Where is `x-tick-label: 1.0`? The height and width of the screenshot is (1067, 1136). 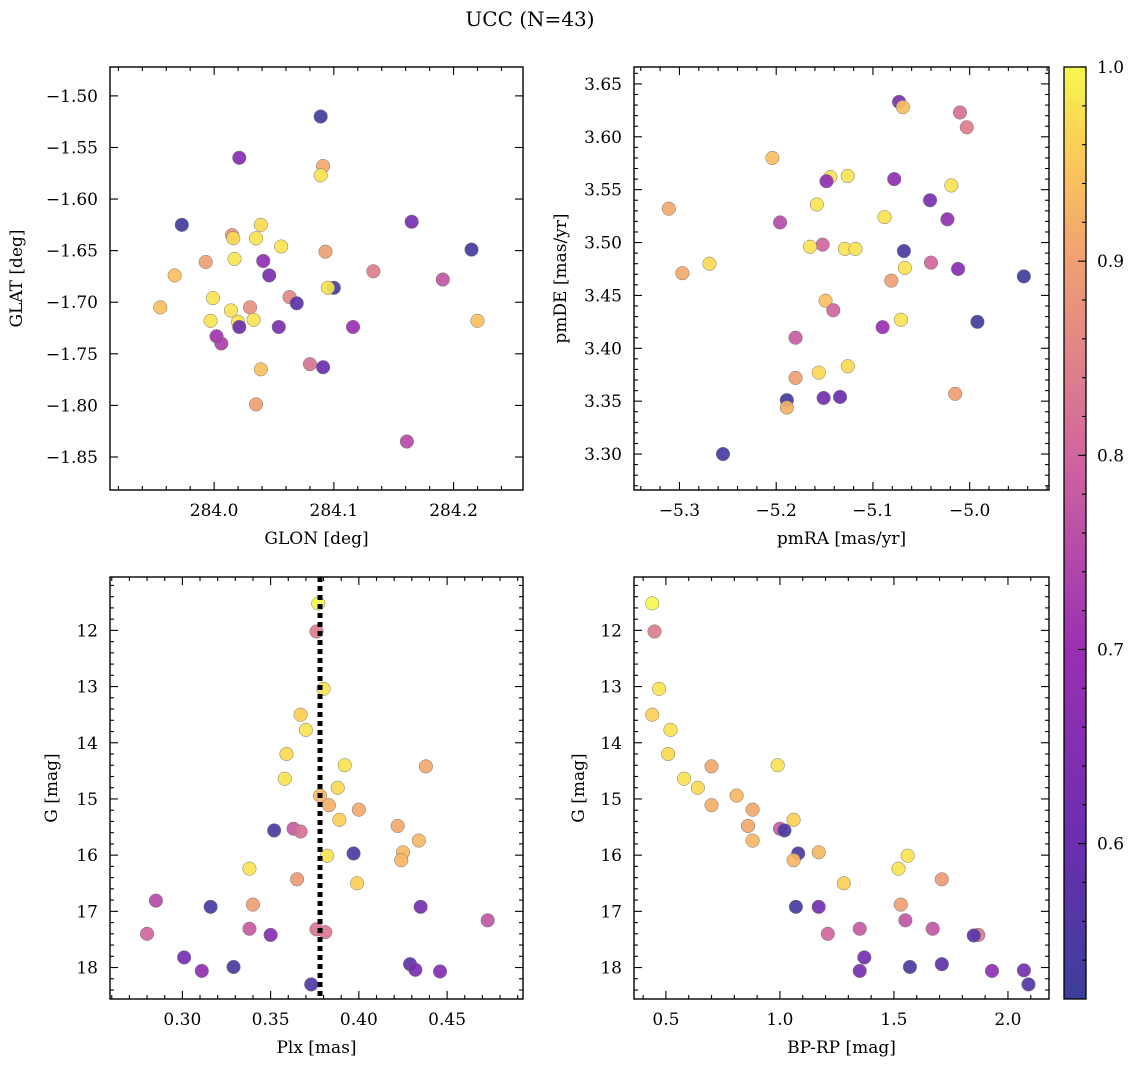 x-tick-label: 1.0 is located at coordinates (779, 1020).